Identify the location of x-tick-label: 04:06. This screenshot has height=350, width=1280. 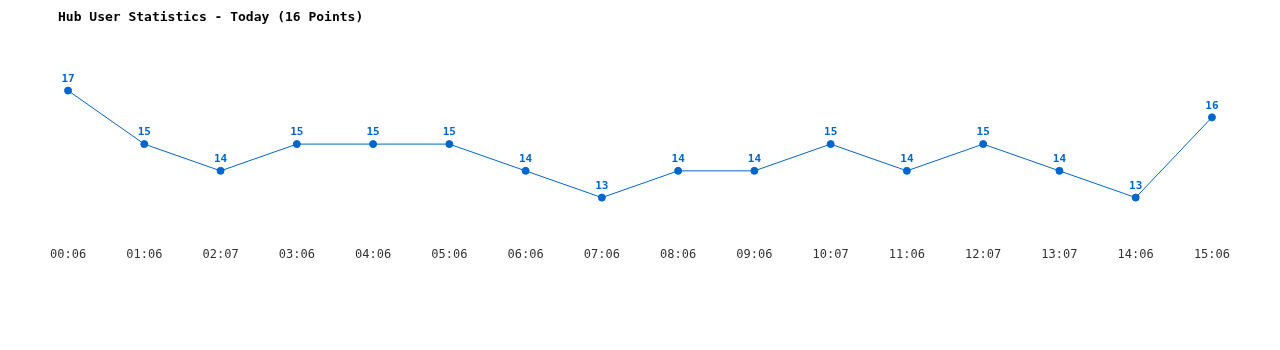
(373, 253).